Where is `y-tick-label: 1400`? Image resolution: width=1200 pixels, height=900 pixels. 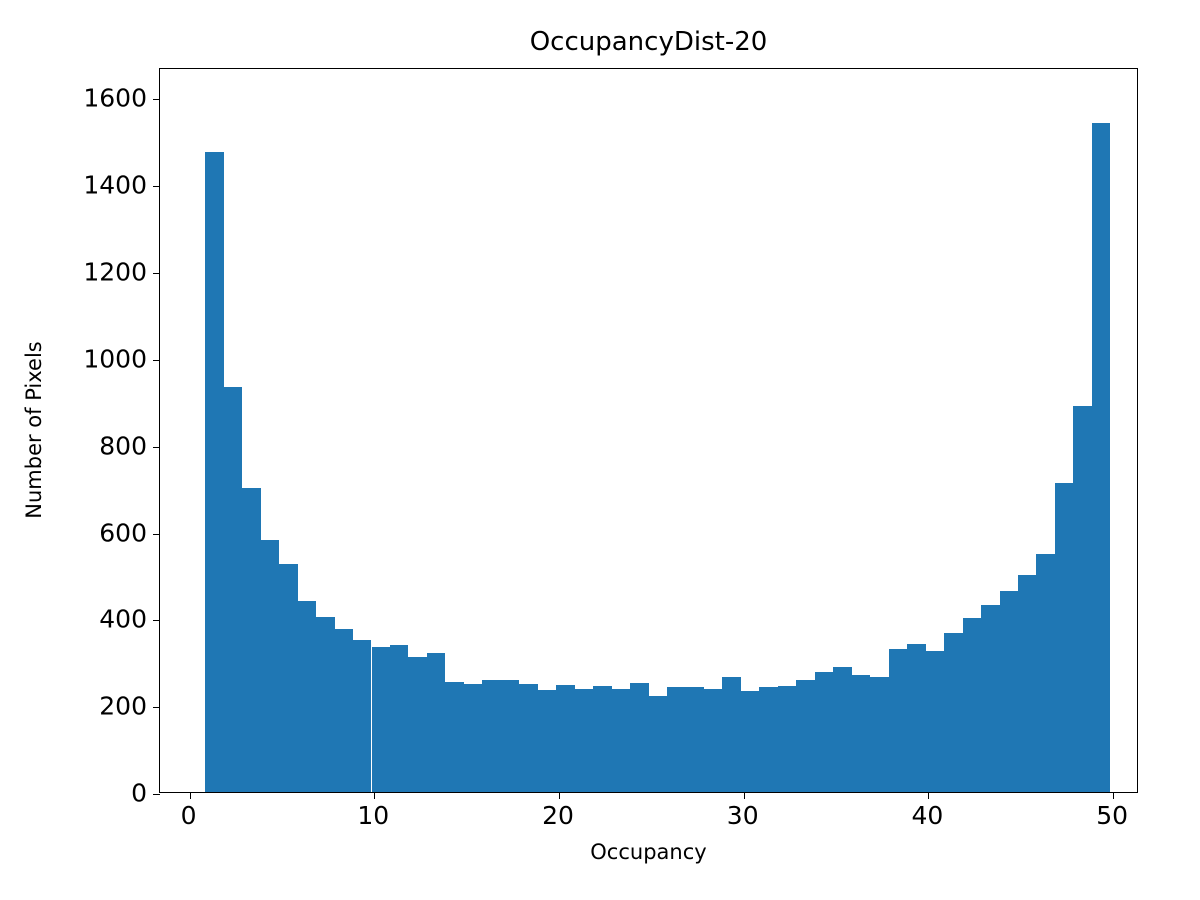 y-tick-label: 1400 is located at coordinates (115, 185).